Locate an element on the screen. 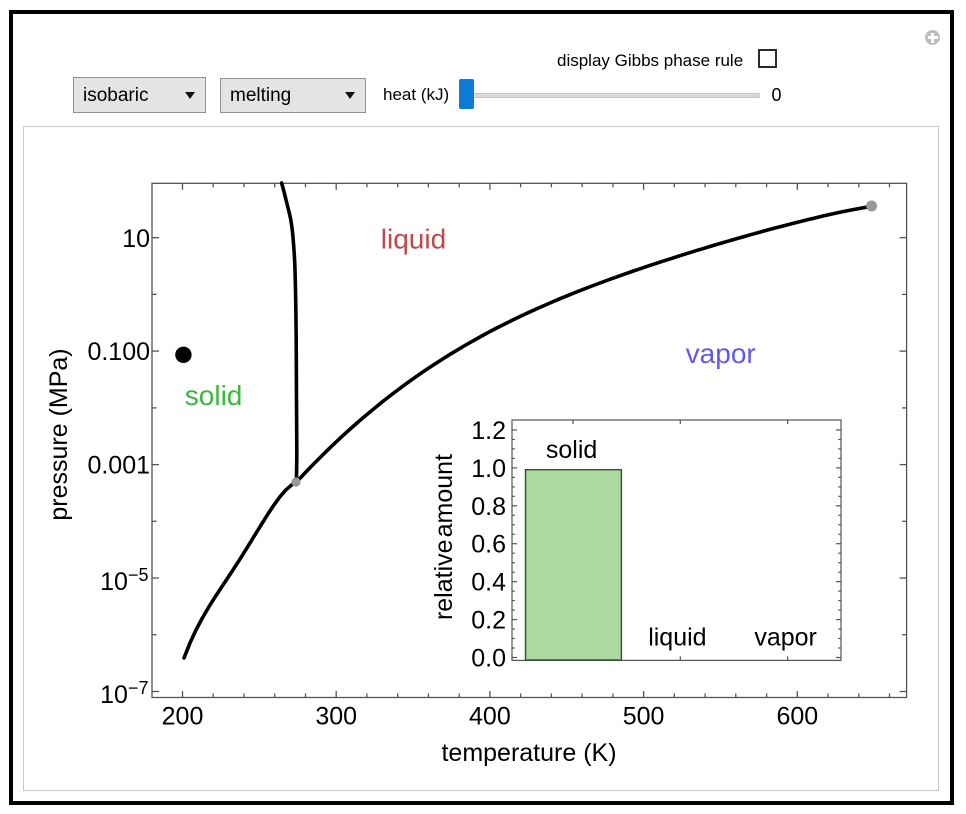 This screenshot has width=966, height=814. svg-text: 0.6 is located at coordinates (488, 545).